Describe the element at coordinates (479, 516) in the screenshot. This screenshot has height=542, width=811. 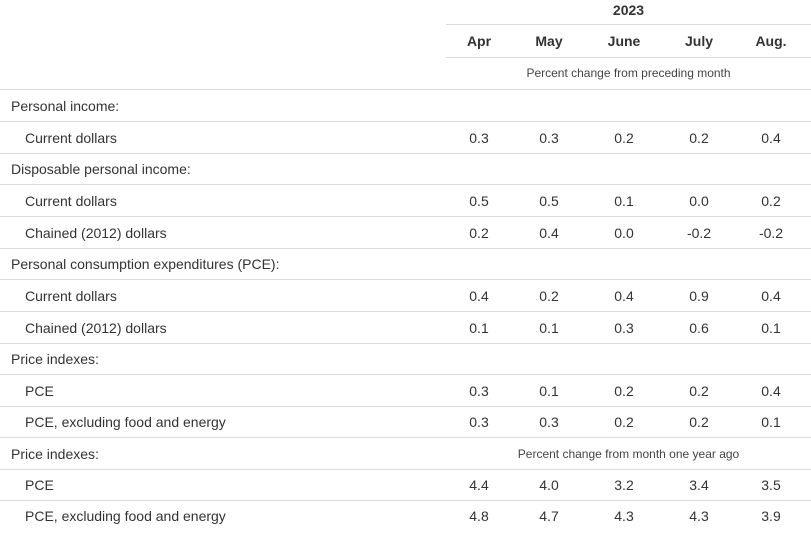
I see `value-cell: 4.8` at that location.